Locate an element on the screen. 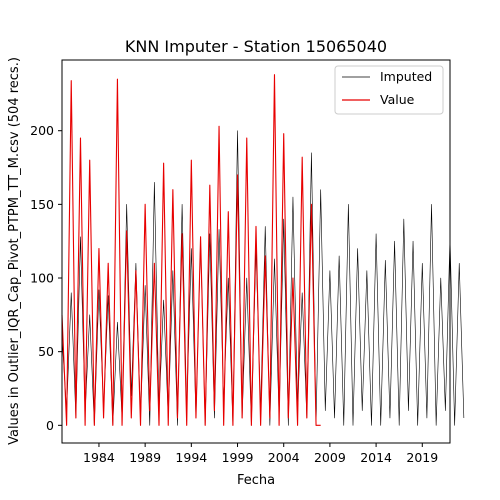 Image resolution: width=500 pixels, height=500 pixels. y-axis-ticks: 0 50 100 150 200 is located at coordinates (46, 278).